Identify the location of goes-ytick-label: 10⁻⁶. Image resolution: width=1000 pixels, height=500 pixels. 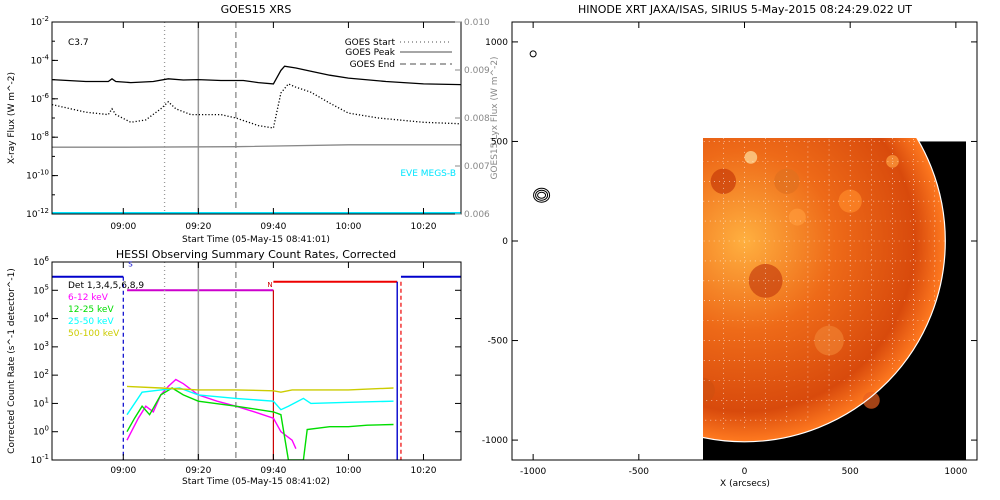
(40, 98).